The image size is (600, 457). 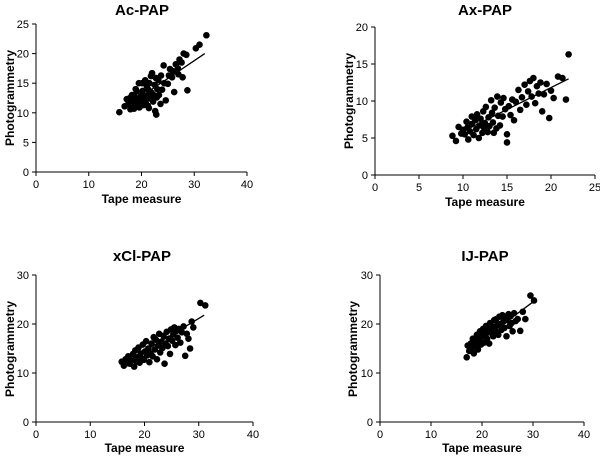 What do you see at coordinates (419, 188) in the screenshot?
I see `x-tick-label: 5` at bounding box center [419, 188].